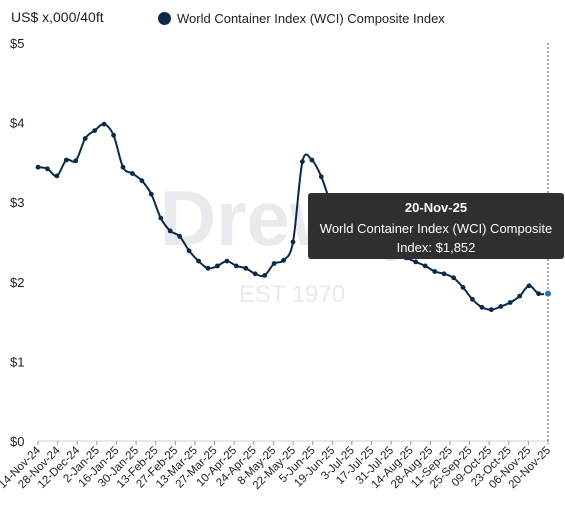 The image size is (565, 506). I want to click on y-tick-label: $5, so click(17, 43).